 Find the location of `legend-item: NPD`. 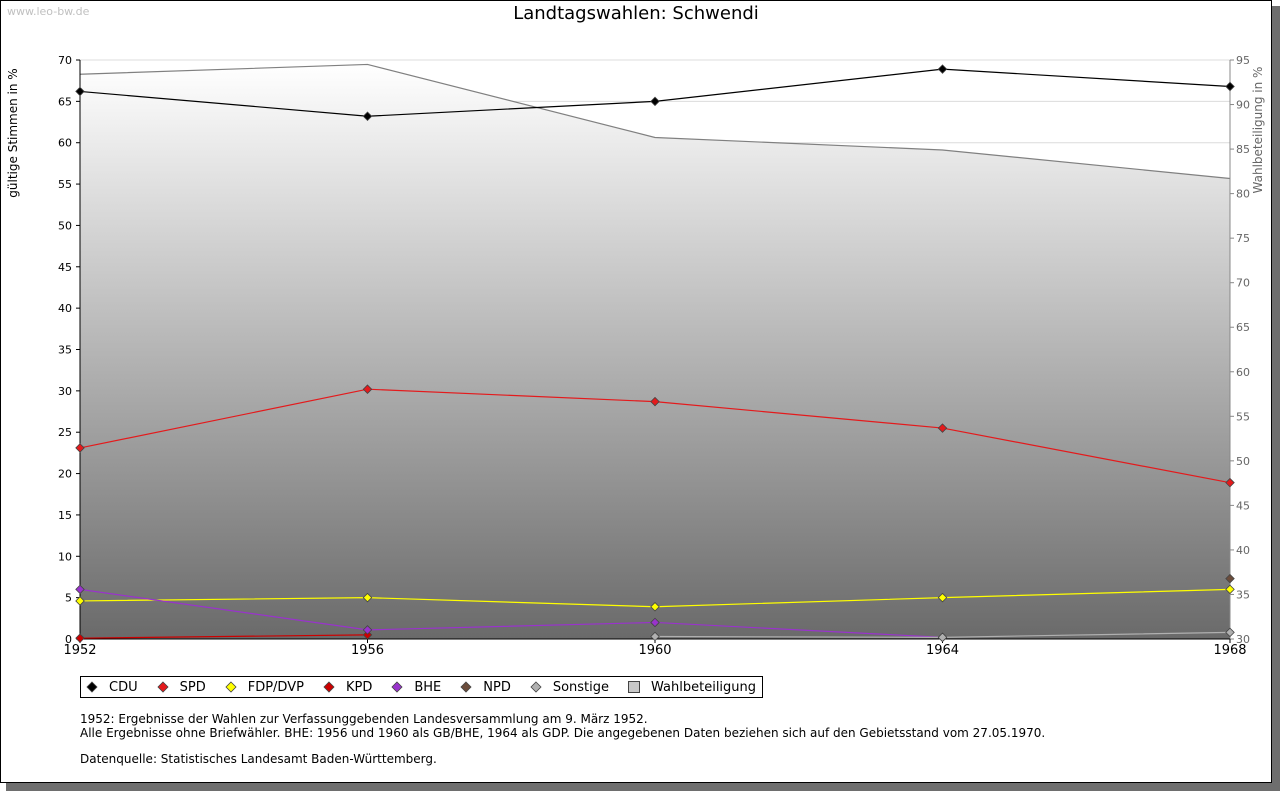

legend-item: NPD is located at coordinates (485, 687).